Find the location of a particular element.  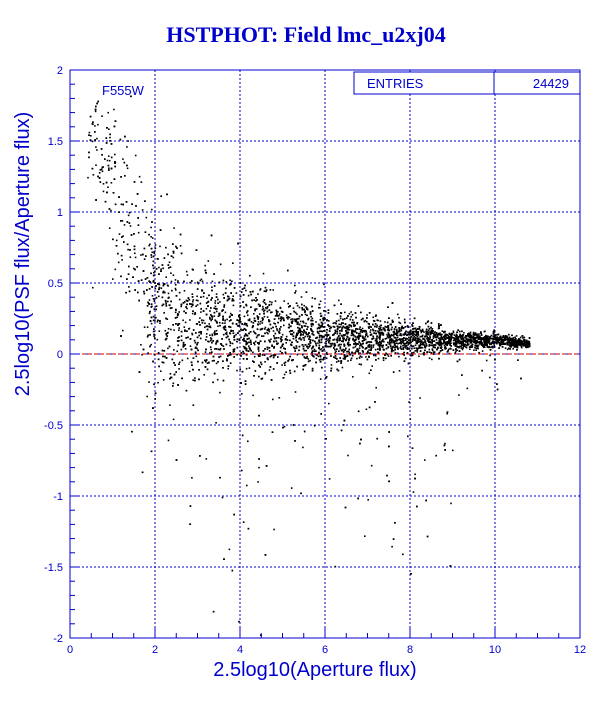

chart-title: HSTPHOT: Field lmc_u2xj04 is located at coordinates (306, 34).